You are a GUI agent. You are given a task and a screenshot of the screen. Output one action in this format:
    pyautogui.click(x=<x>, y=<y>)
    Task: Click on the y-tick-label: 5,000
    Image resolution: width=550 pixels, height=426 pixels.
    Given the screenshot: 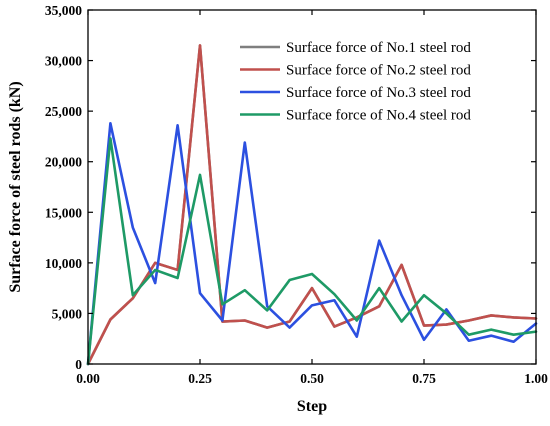 What is the action you would take?
    pyautogui.click(x=67, y=313)
    